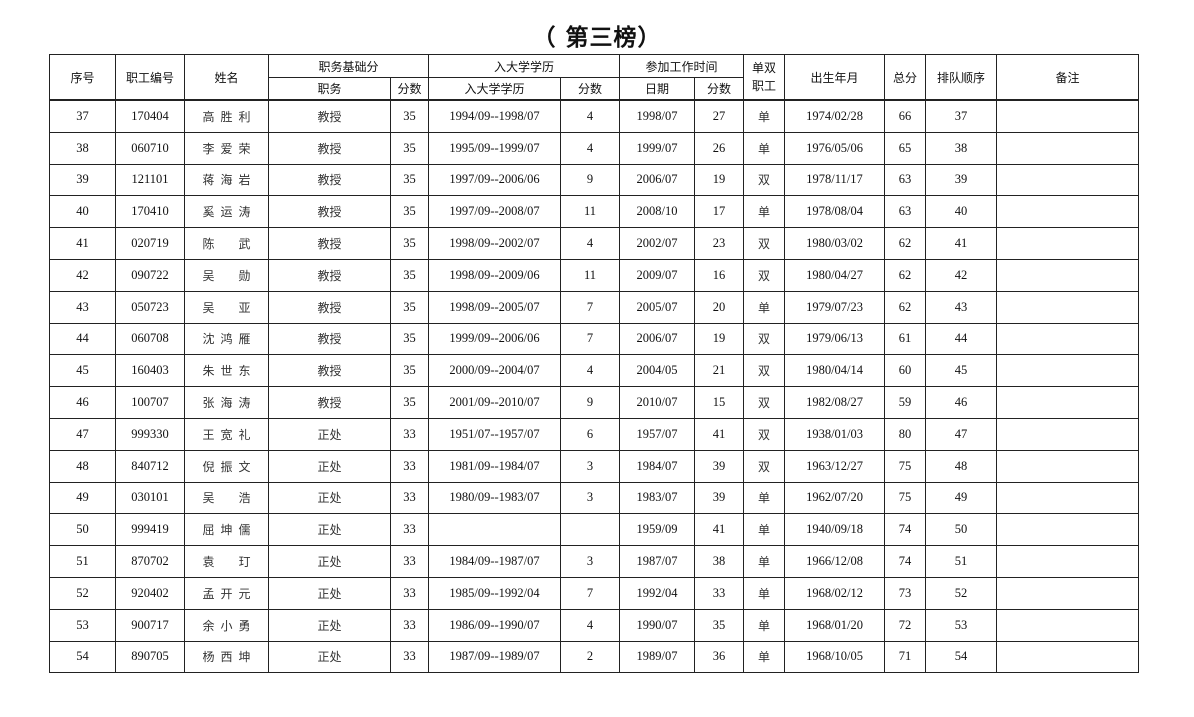 The height and width of the screenshot is (717, 1194). What do you see at coordinates (495, 89) in the screenshot?
I see `header-edu: 入大学学历` at bounding box center [495, 89].